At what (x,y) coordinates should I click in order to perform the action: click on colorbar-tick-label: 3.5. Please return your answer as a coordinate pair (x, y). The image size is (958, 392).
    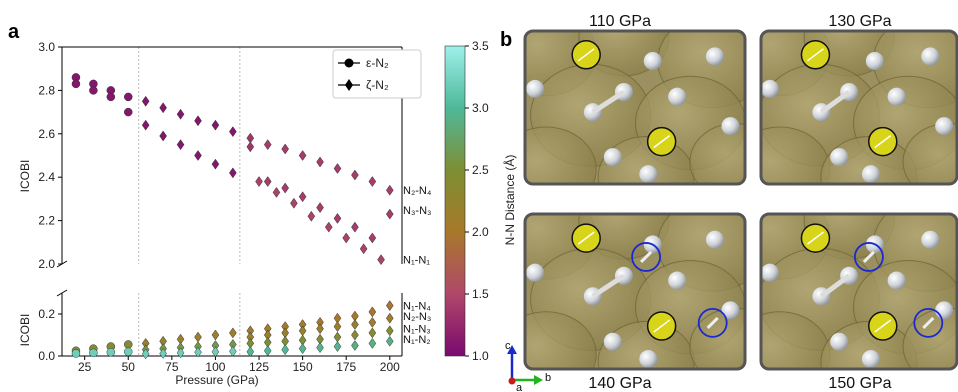
    Looking at the image, I should click on (480, 46).